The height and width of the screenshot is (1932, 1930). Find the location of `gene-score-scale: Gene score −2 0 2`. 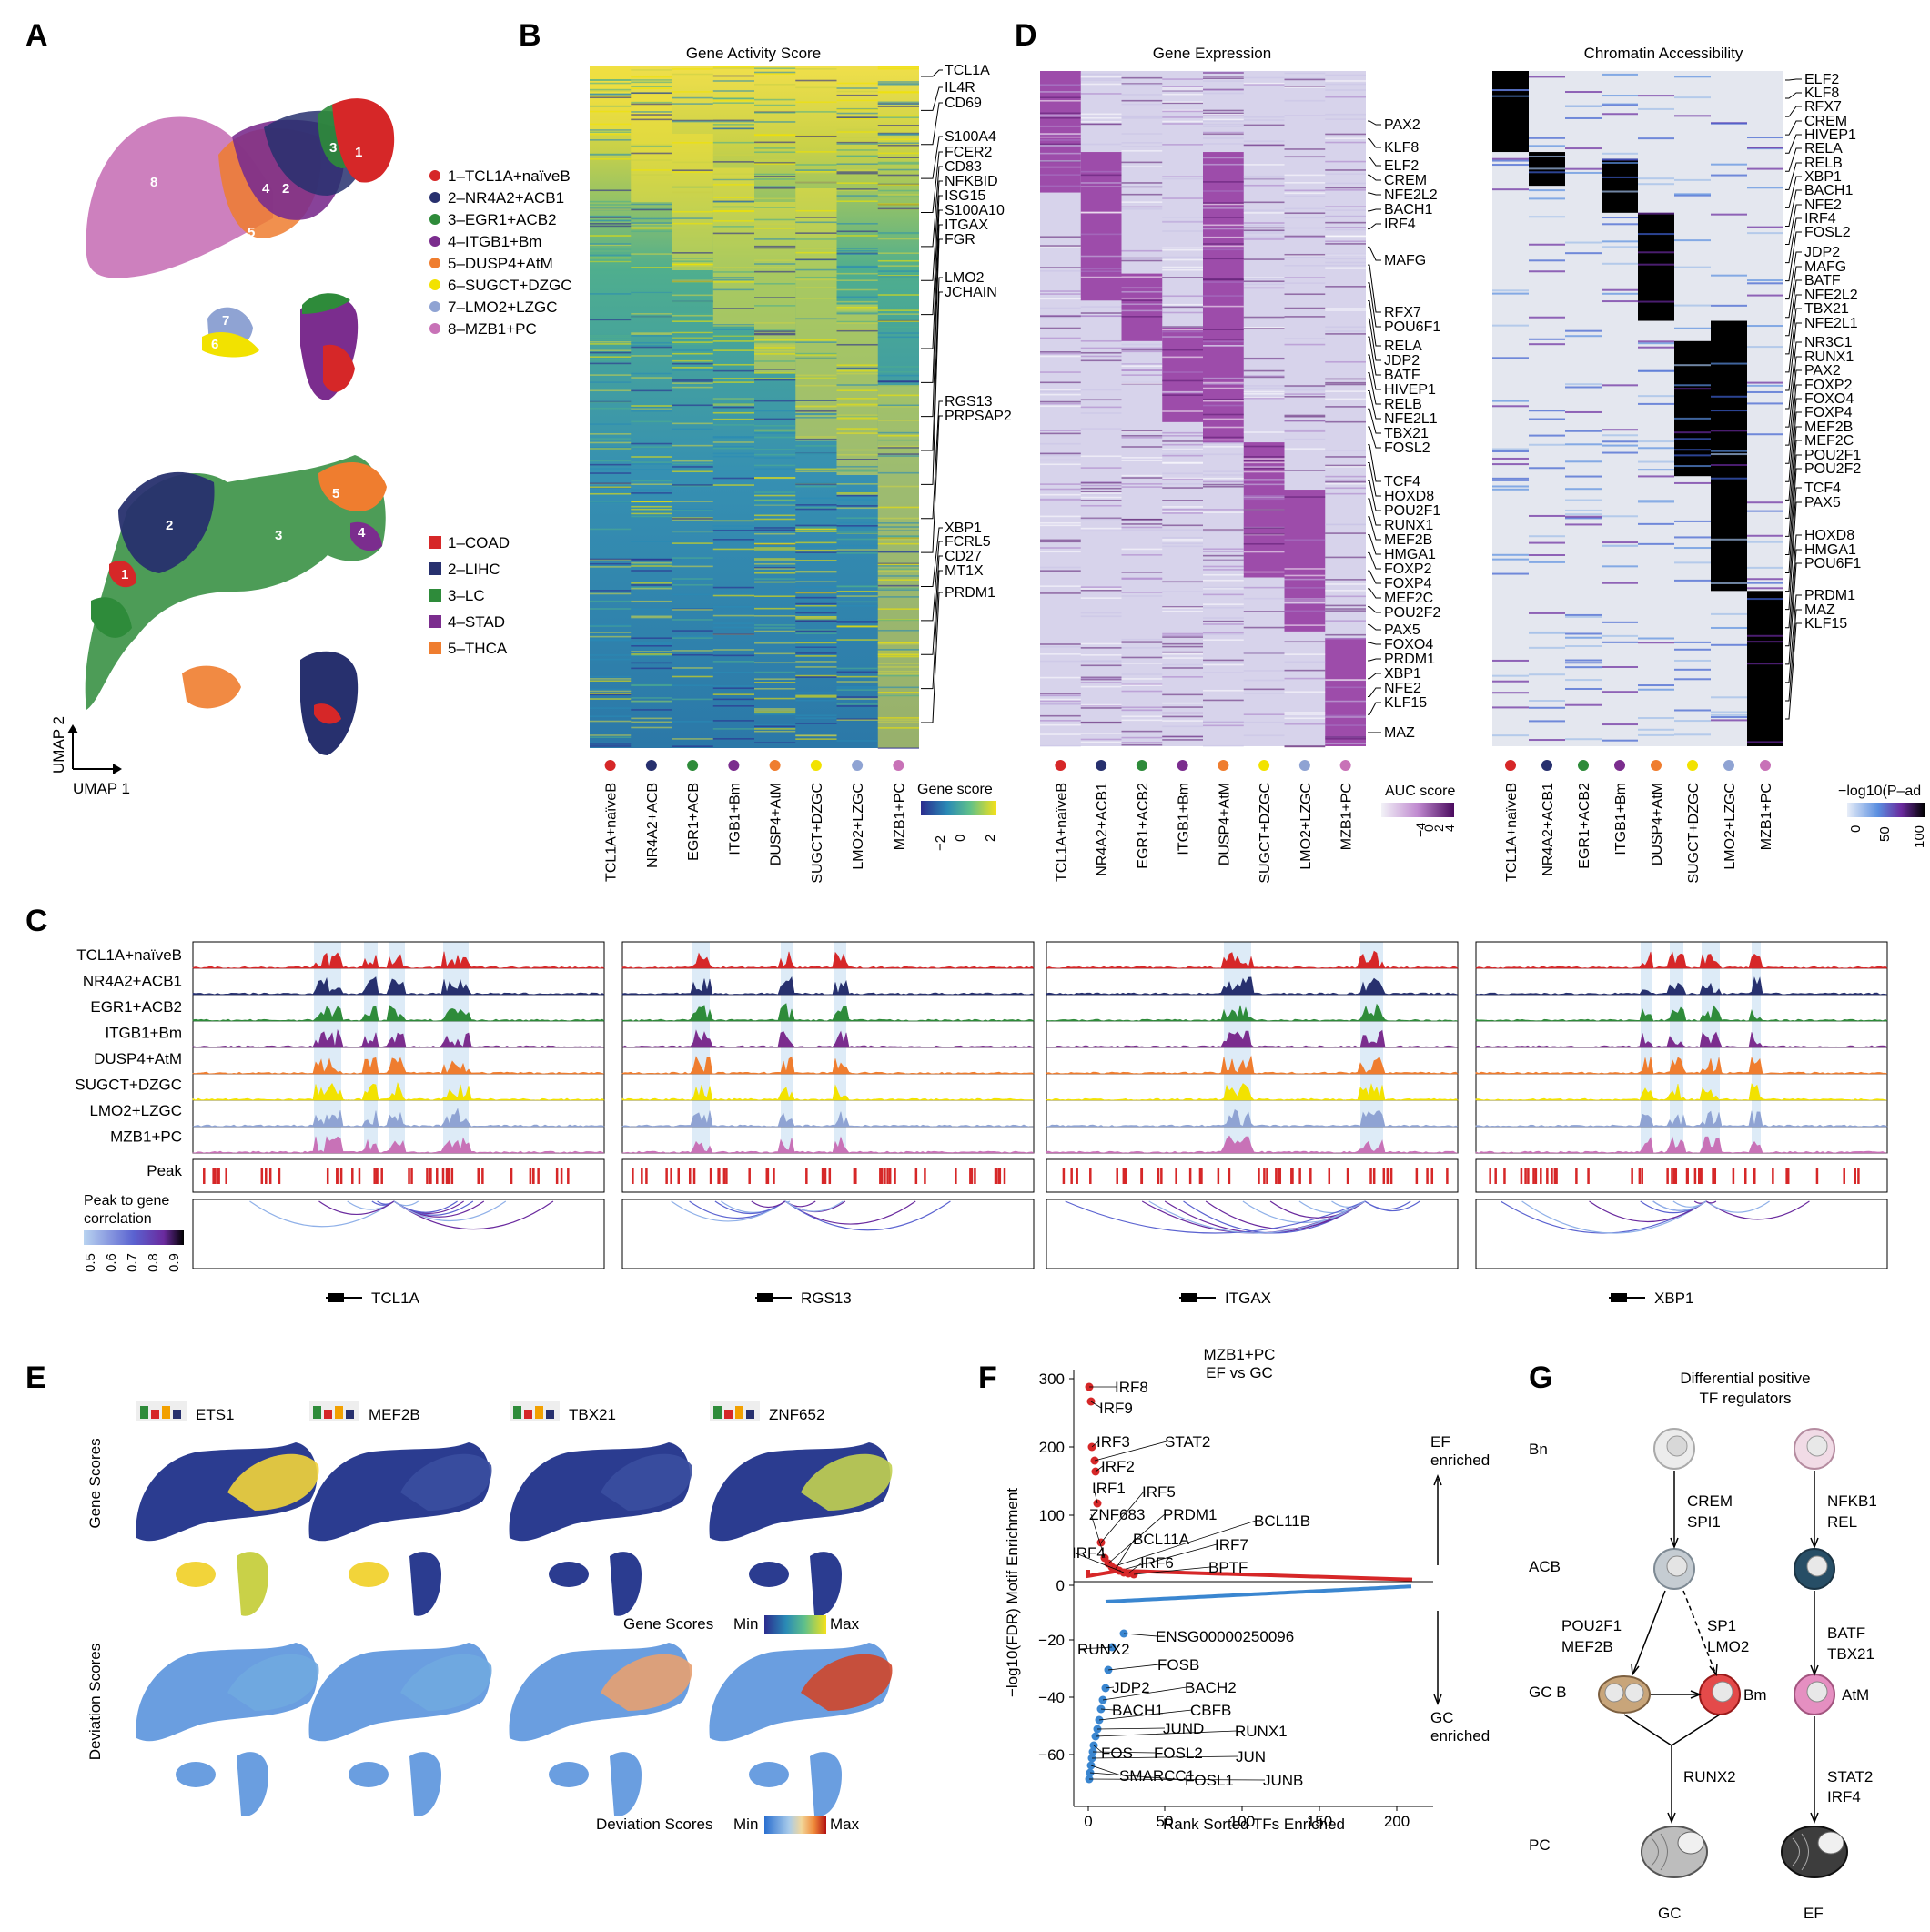

gene-score-scale: Gene score −2 0 2 is located at coordinates (958, 816).